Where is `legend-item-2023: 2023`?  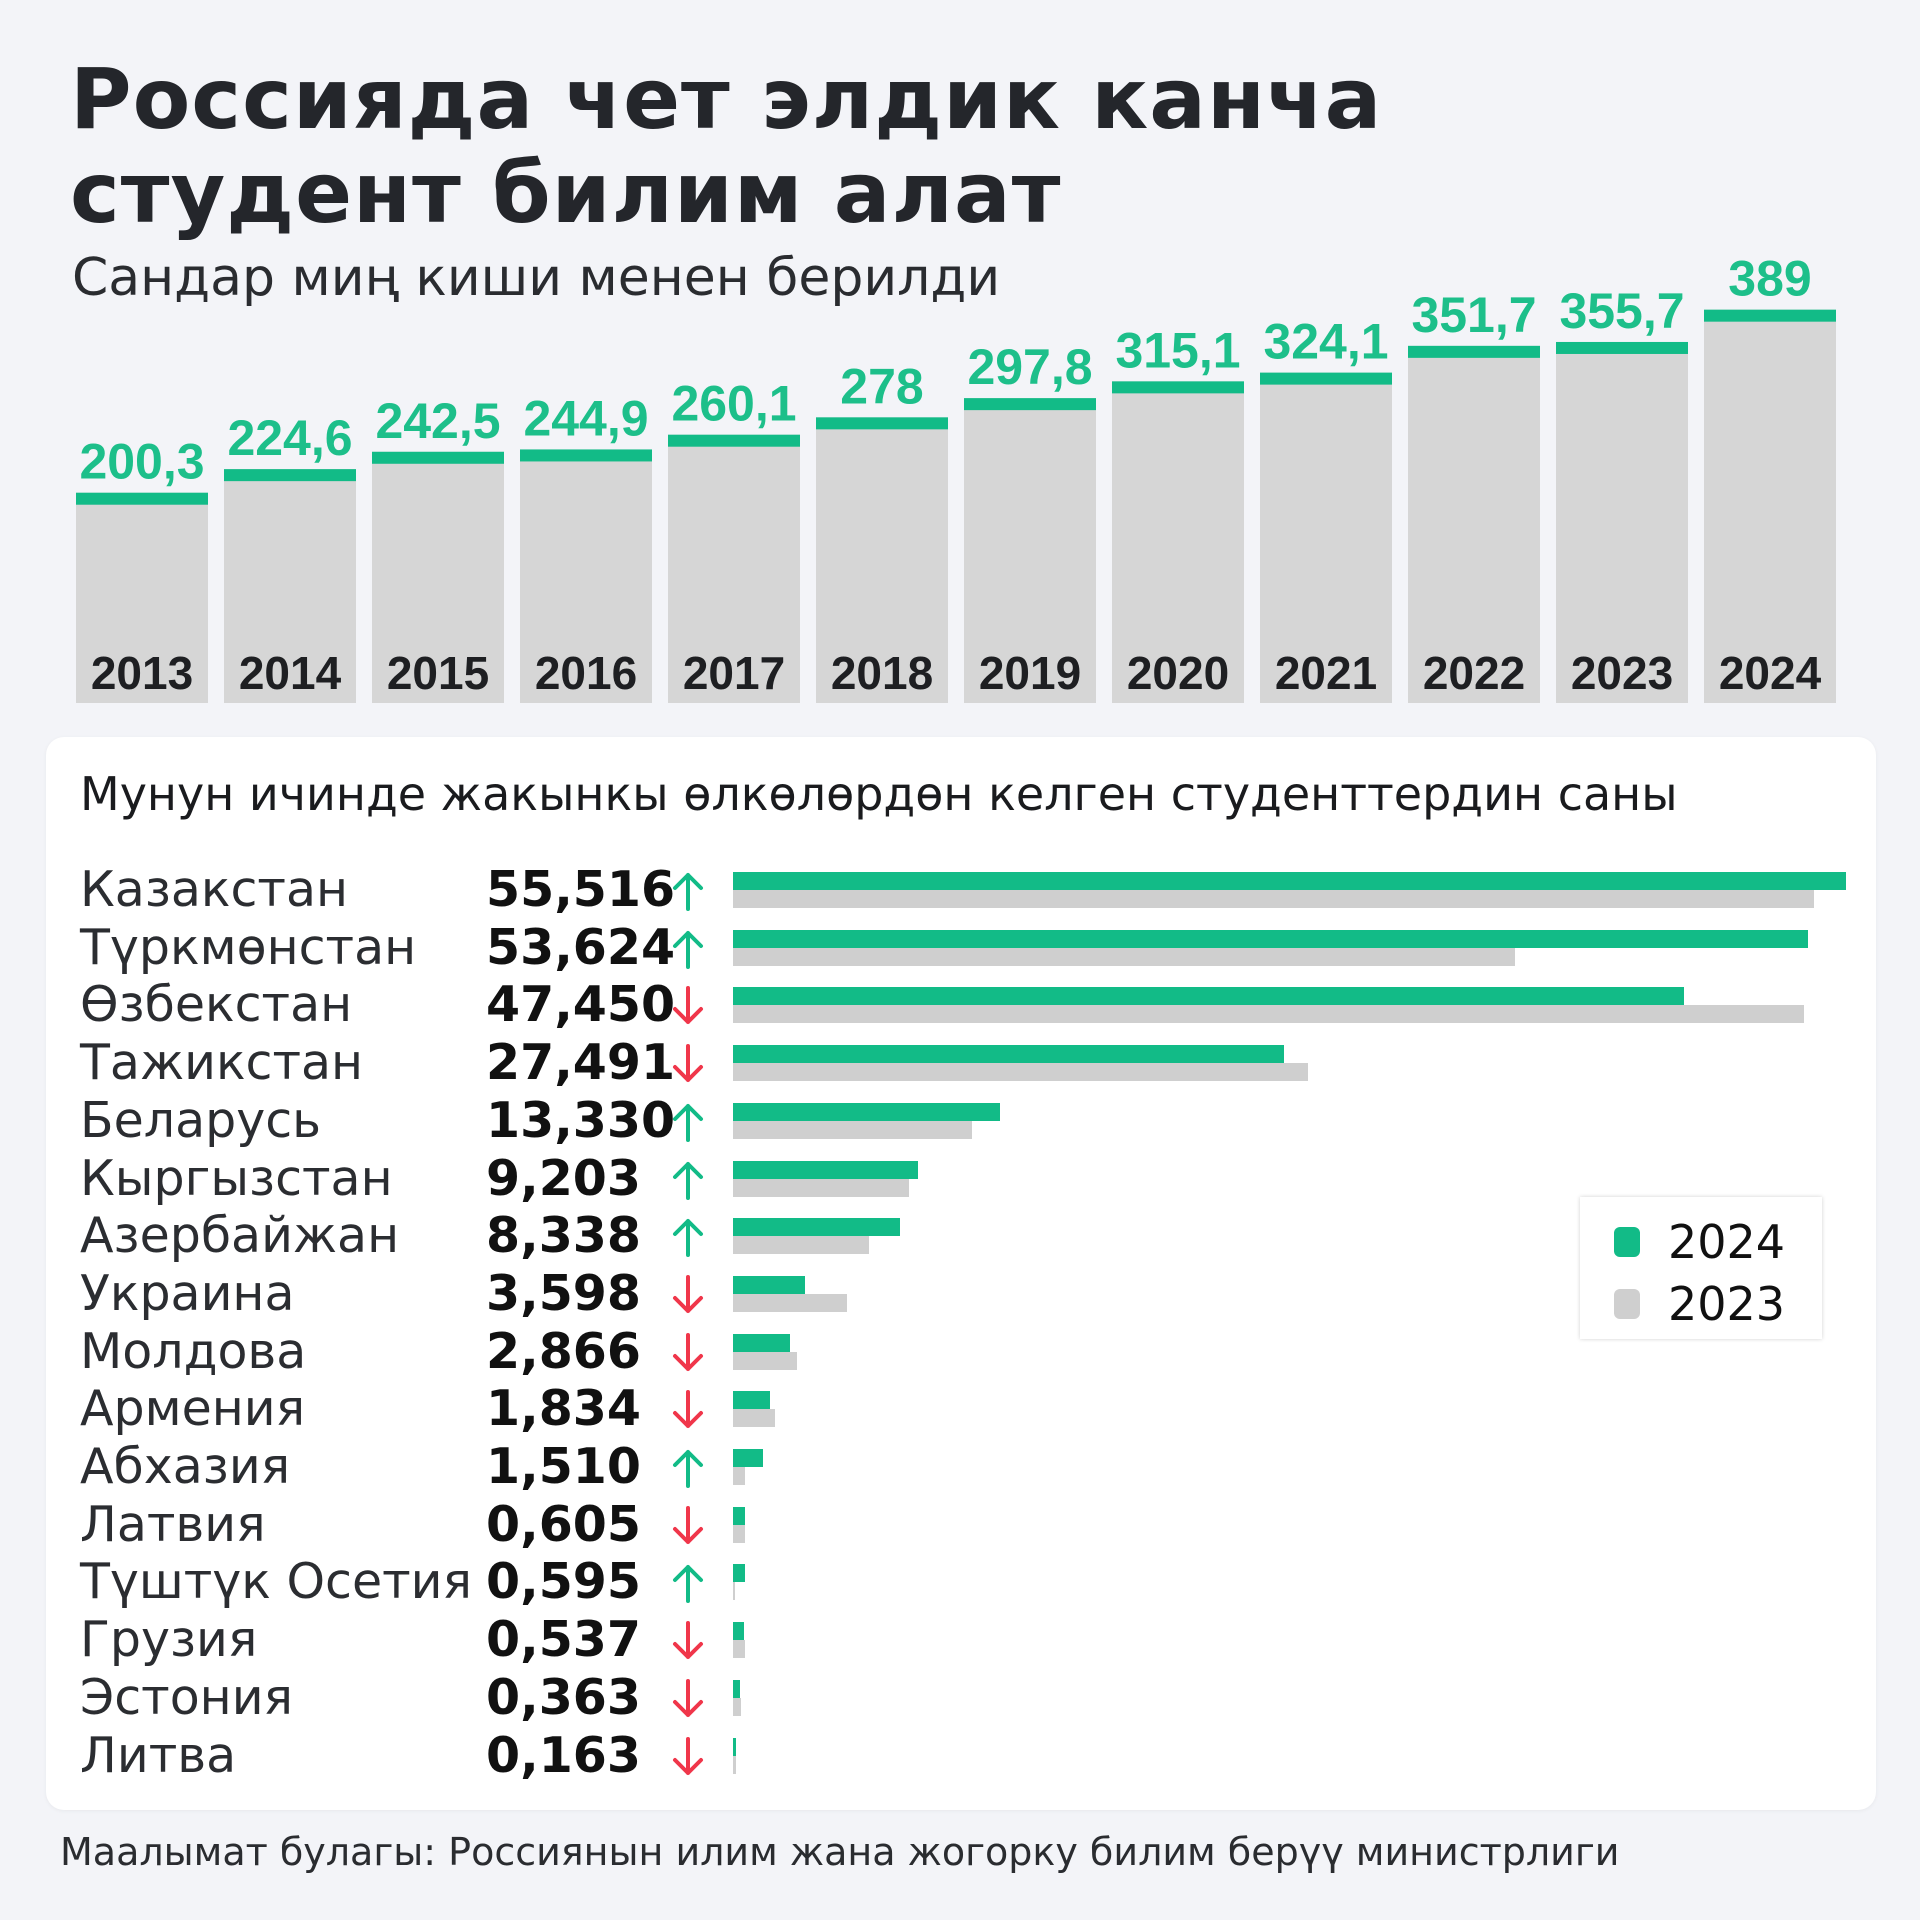
legend-item-2023: 2023 is located at coordinates (1699, 1304).